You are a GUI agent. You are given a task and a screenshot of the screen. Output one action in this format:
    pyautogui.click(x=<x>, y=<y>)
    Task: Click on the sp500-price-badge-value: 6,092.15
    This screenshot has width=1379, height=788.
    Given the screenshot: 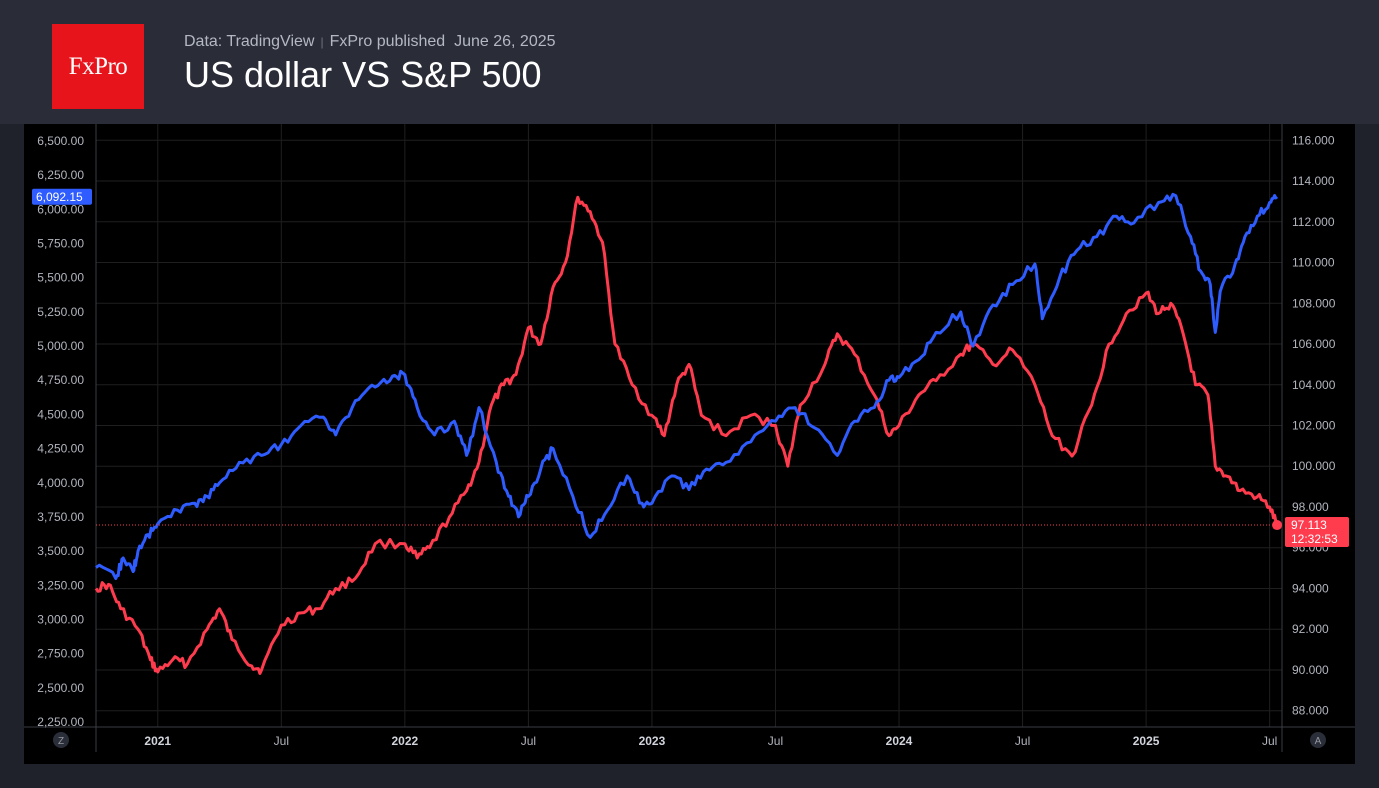 What is the action you would take?
    pyautogui.click(x=59, y=197)
    